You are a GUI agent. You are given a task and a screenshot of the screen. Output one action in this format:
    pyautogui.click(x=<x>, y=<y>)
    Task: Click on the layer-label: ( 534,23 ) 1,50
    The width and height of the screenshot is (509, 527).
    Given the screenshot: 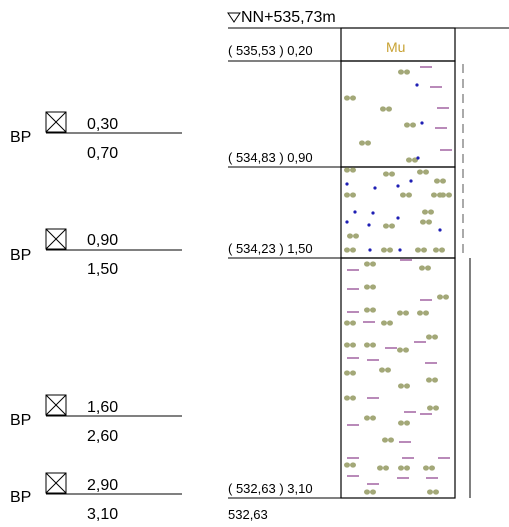 What is the action you would take?
    pyautogui.click(x=270, y=248)
    